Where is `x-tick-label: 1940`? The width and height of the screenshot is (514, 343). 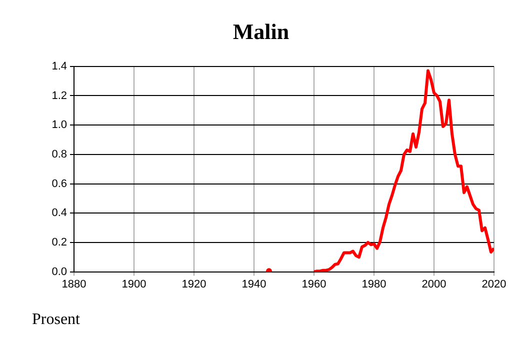
x-tick-label: 1940 is located at coordinates (254, 284).